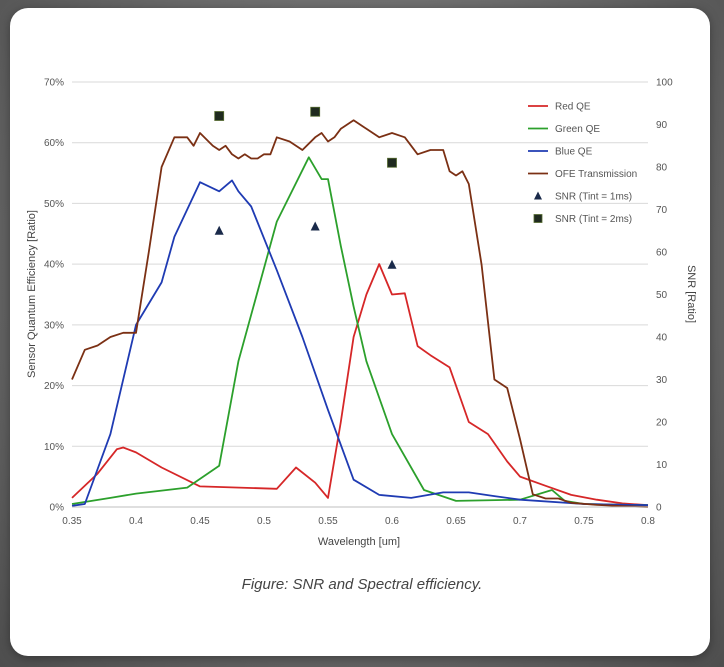  Describe the element at coordinates (32, 294) in the screenshot. I see `y-axis-left-label: Sensor Quantum Efficiency [Ratio]` at that location.